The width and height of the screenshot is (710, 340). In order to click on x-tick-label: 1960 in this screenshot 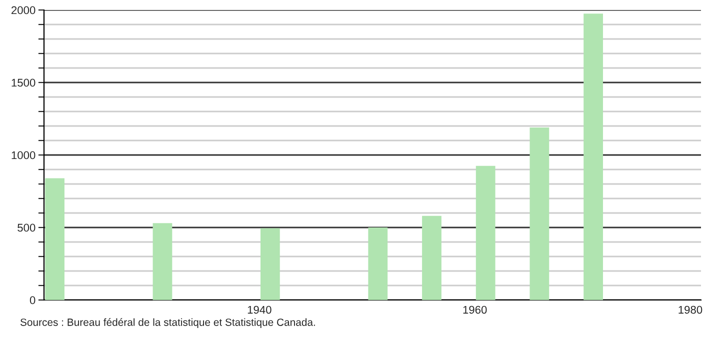, I will do `click(475, 310)`.